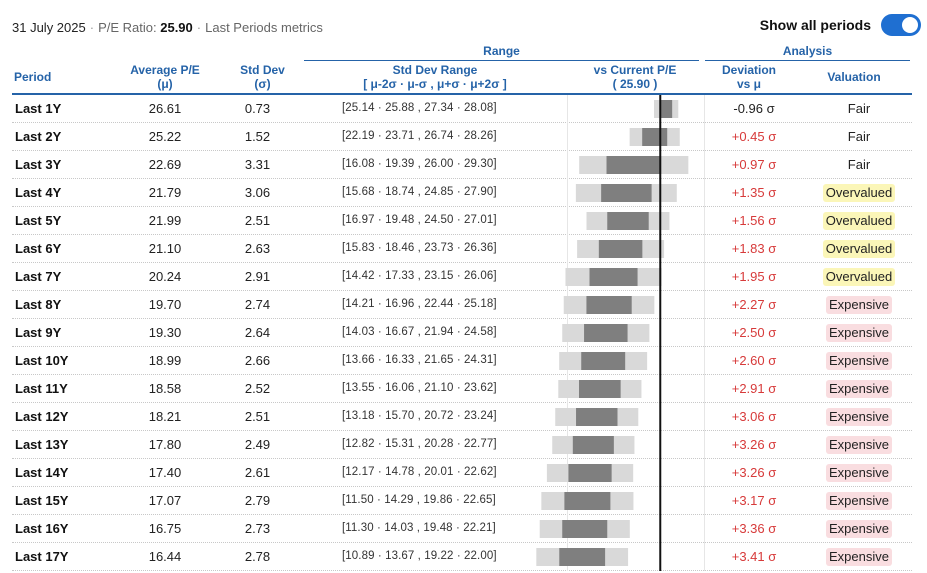  I want to click on pe-ratio-label: P/E Ratio:, so click(127, 27).